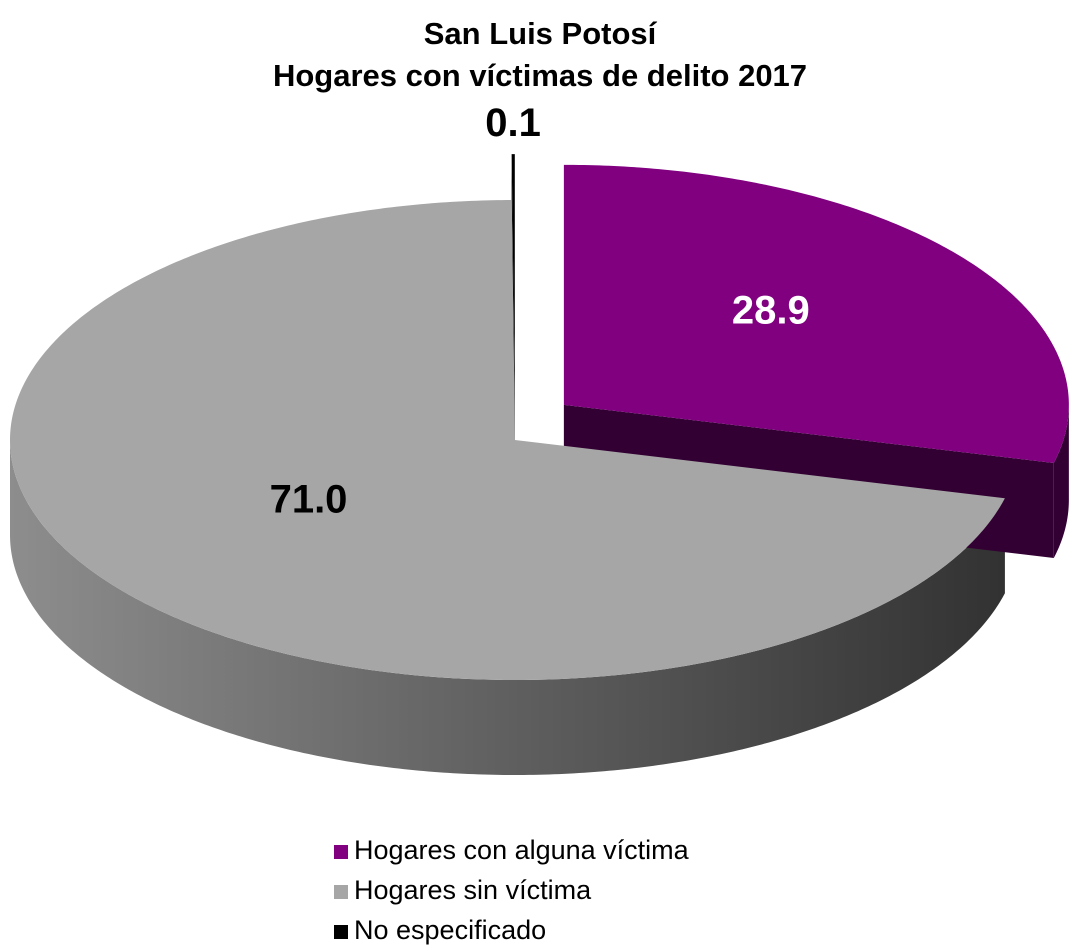 This screenshot has height=950, width=1079. Describe the element at coordinates (309, 500) in the screenshot. I see `value-label: 71.0` at that location.